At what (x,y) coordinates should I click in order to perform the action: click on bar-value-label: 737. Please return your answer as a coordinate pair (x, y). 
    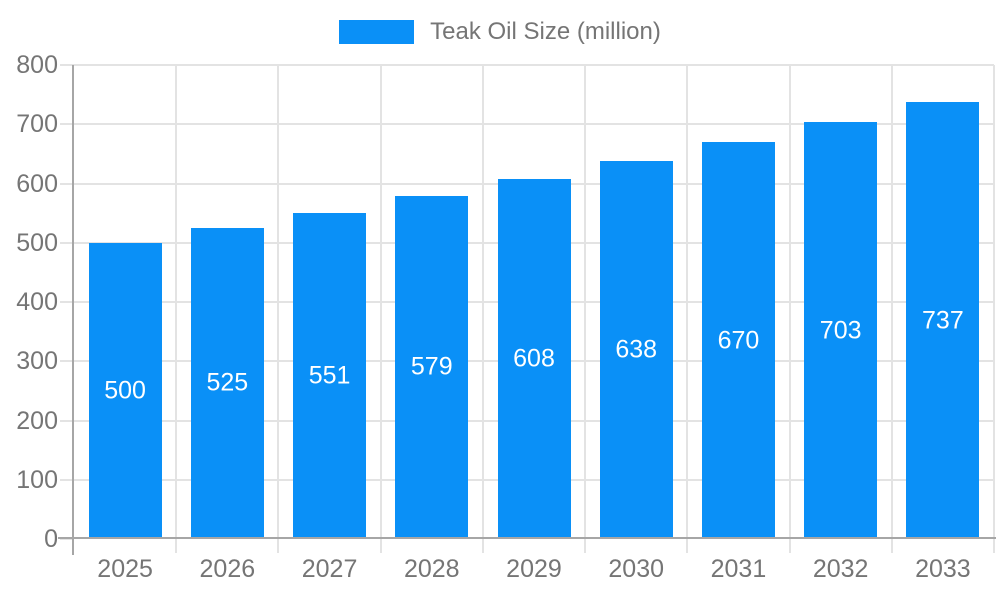
    Looking at the image, I should click on (943, 320).